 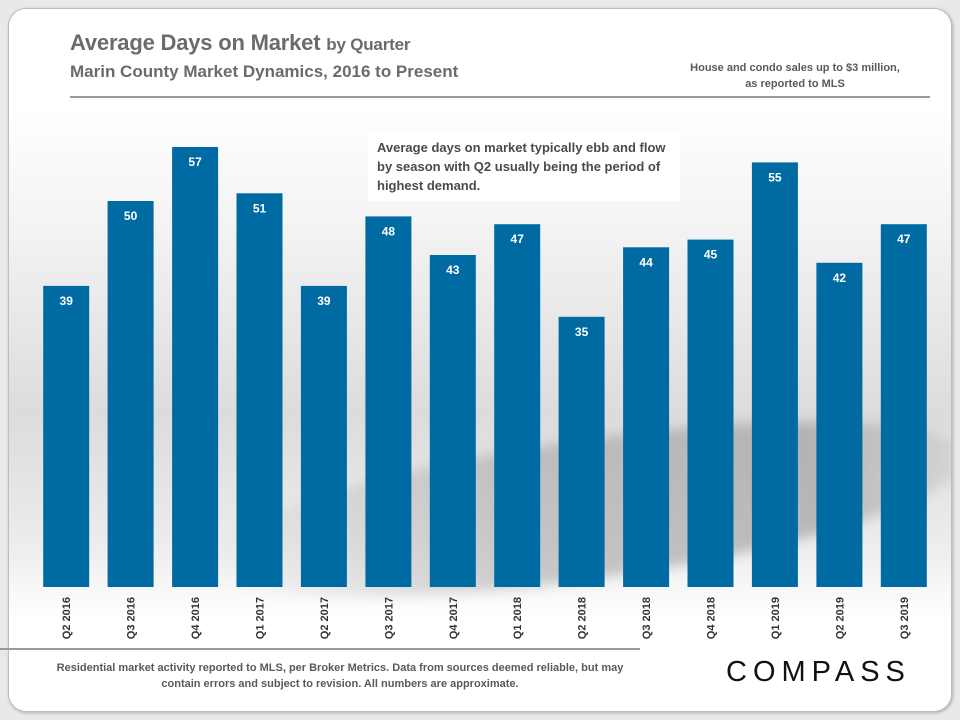 I want to click on bar-value-label: 45, so click(x=711, y=255).